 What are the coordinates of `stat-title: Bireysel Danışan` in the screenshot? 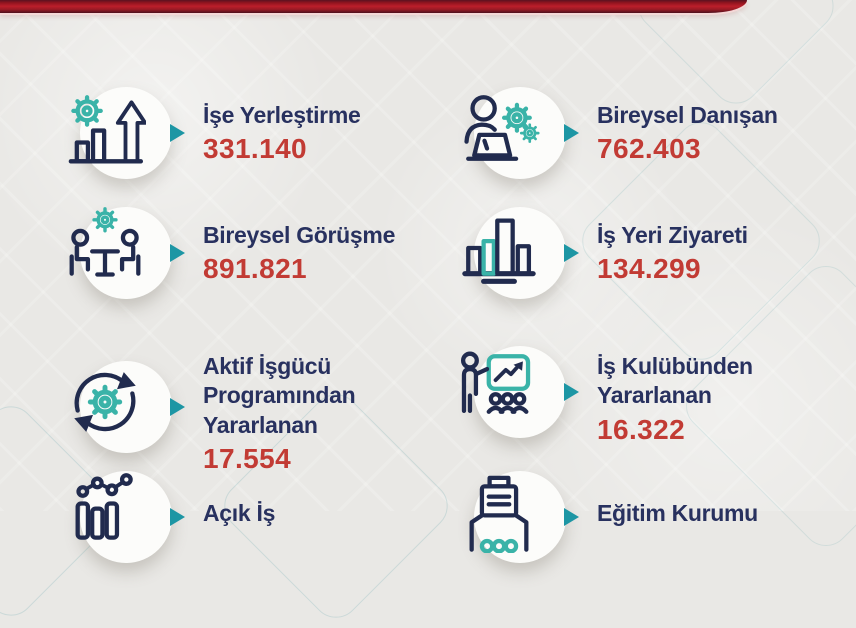 It's located at (687, 114).